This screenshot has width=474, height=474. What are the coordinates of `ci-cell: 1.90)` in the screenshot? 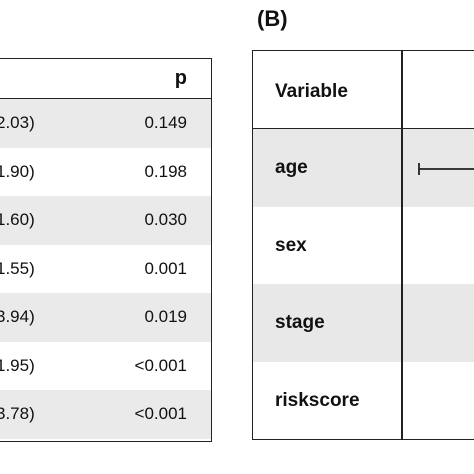 It's located at (17, 171).